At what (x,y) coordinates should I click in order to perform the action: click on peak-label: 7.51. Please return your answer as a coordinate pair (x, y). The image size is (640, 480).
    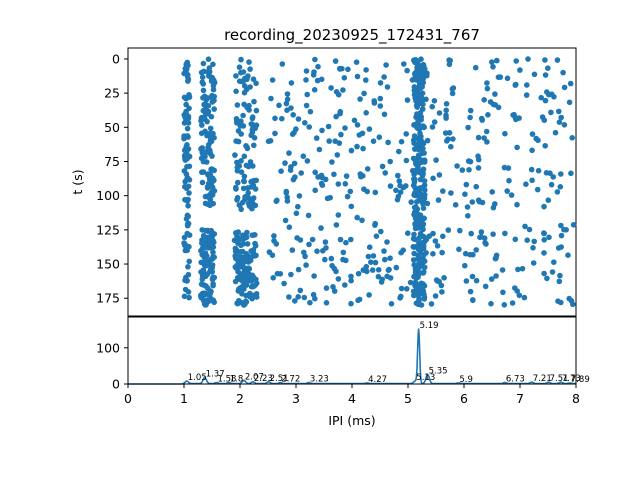
    Looking at the image, I should click on (559, 379).